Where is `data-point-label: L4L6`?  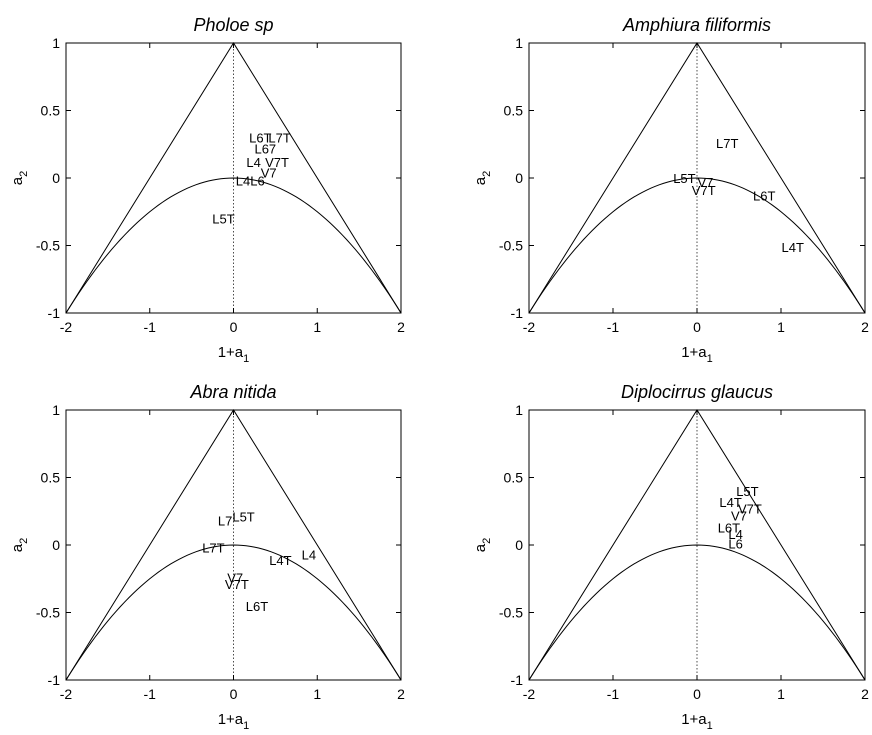
data-point-label: L4L6 is located at coordinates (250, 181).